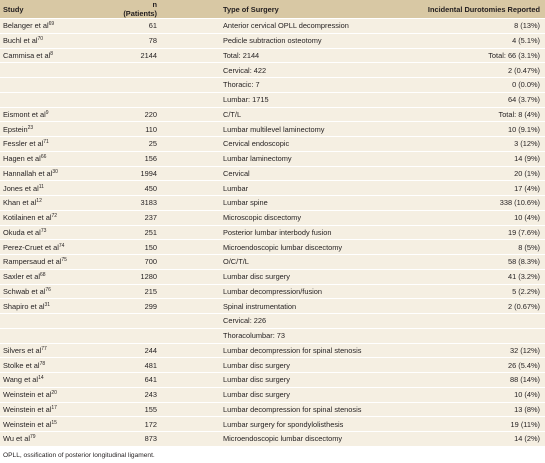 The height and width of the screenshot is (463, 545). What do you see at coordinates (141, 262) in the screenshot?
I see `patients-cell: 700` at bounding box center [141, 262].